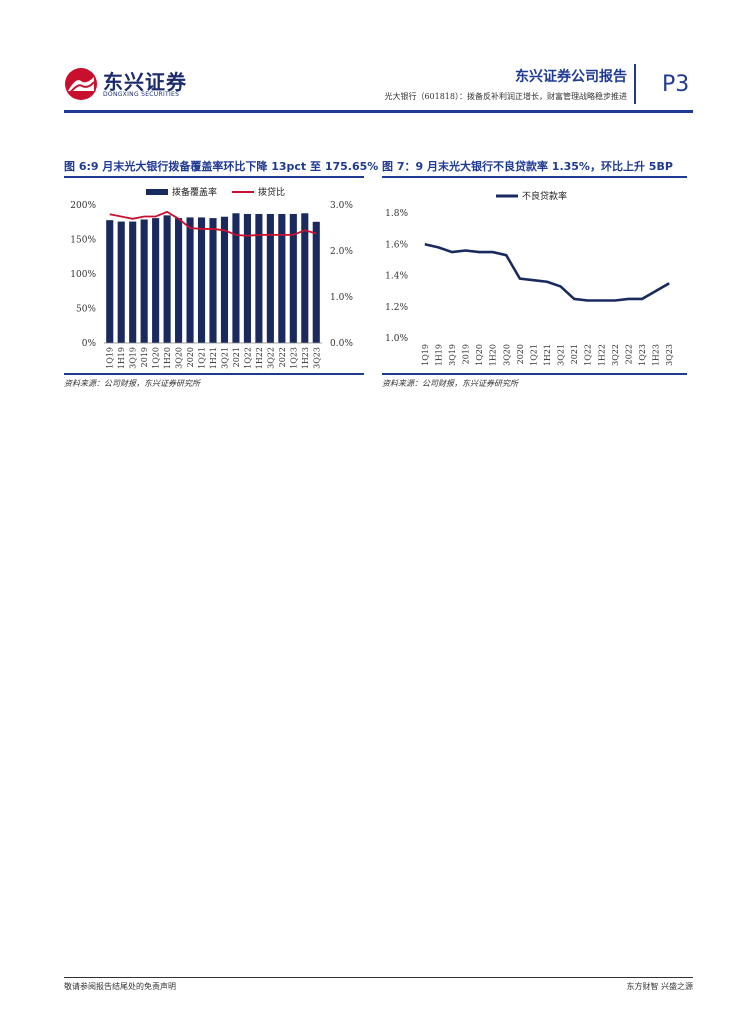 The width and height of the screenshot is (755, 1024). What do you see at coordinates (120, 986) in the screenshot?
I see `footer-disclaimer: 敬请参阅报告结尾处的免责声明` at bounding box center [120, 986].